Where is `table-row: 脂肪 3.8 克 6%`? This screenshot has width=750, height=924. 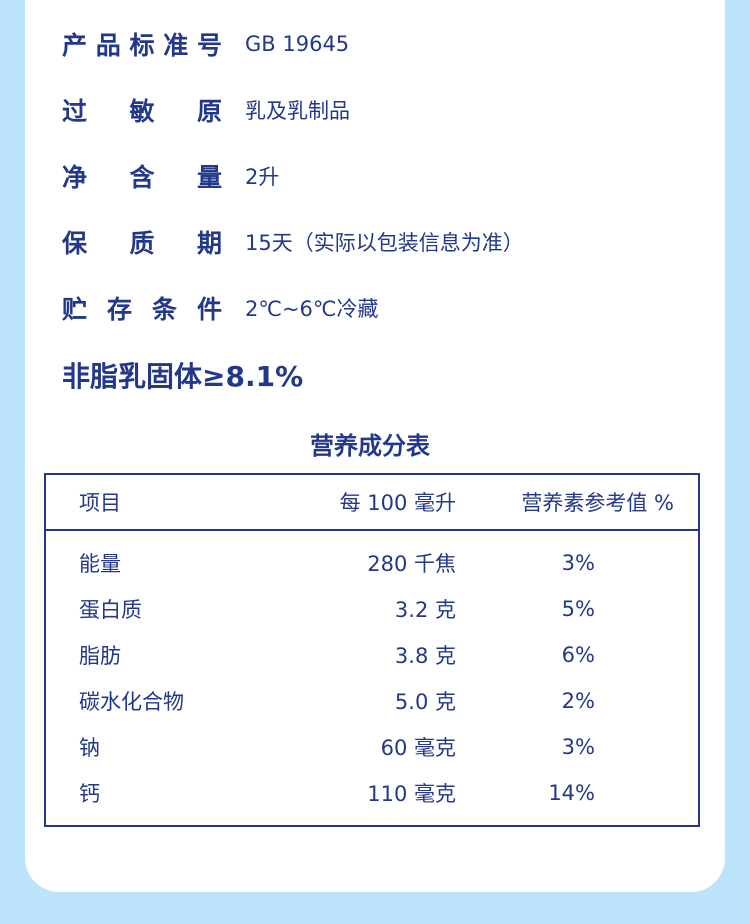
table-row: 脂肪 3.8 克 6% is located at coordinates (372, 655).